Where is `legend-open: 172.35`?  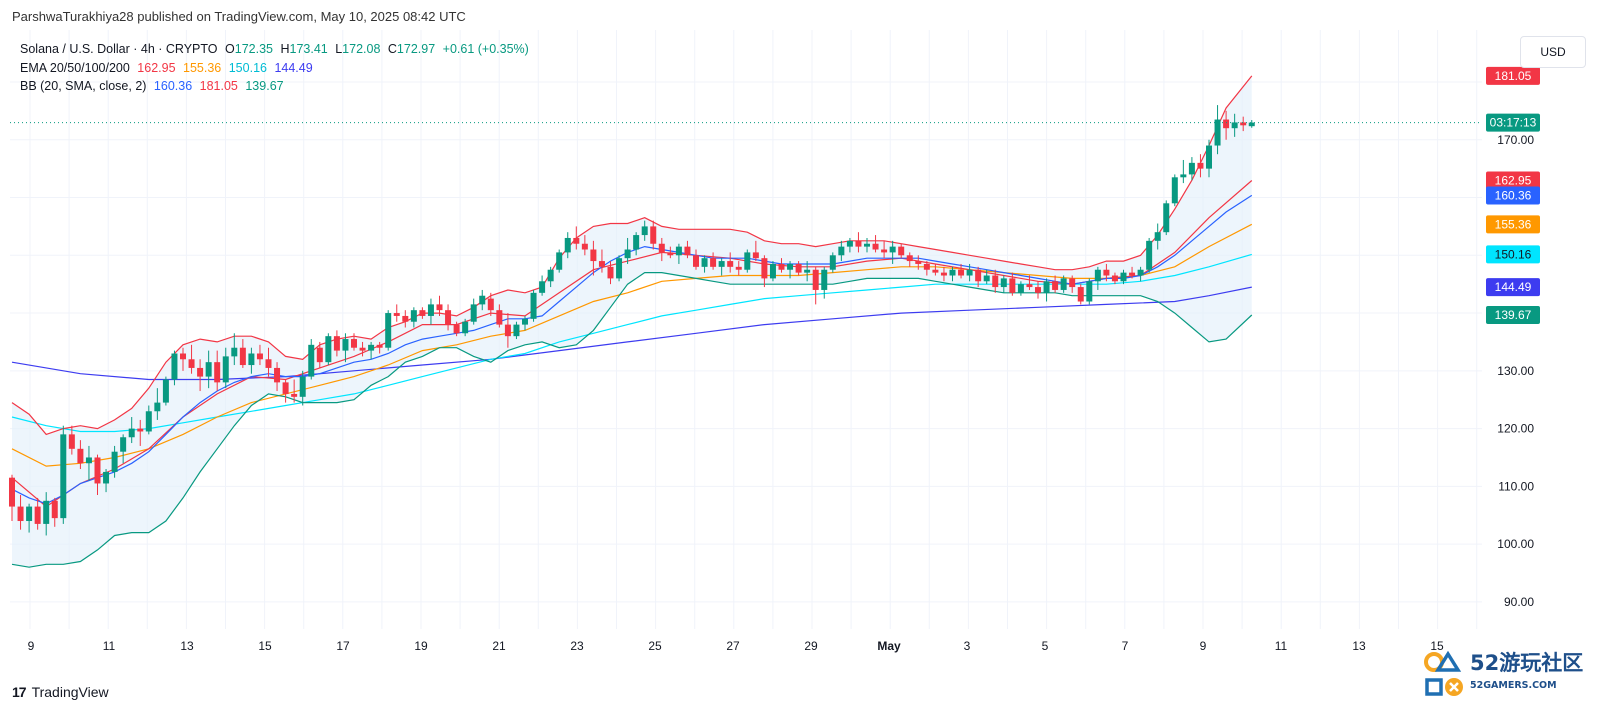 legend-open: 172.35 is located at coordinates (253, 49).